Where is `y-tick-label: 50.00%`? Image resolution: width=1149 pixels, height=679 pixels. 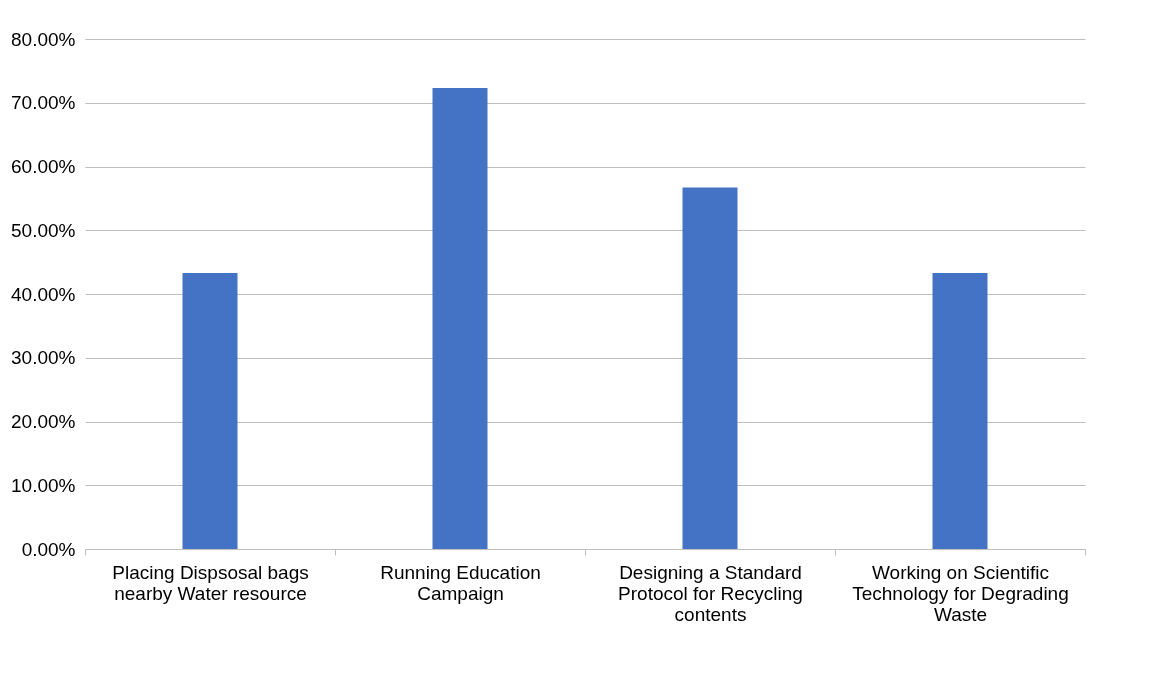 y-tick-label: 50.00% is located at coordinates (43, 230).